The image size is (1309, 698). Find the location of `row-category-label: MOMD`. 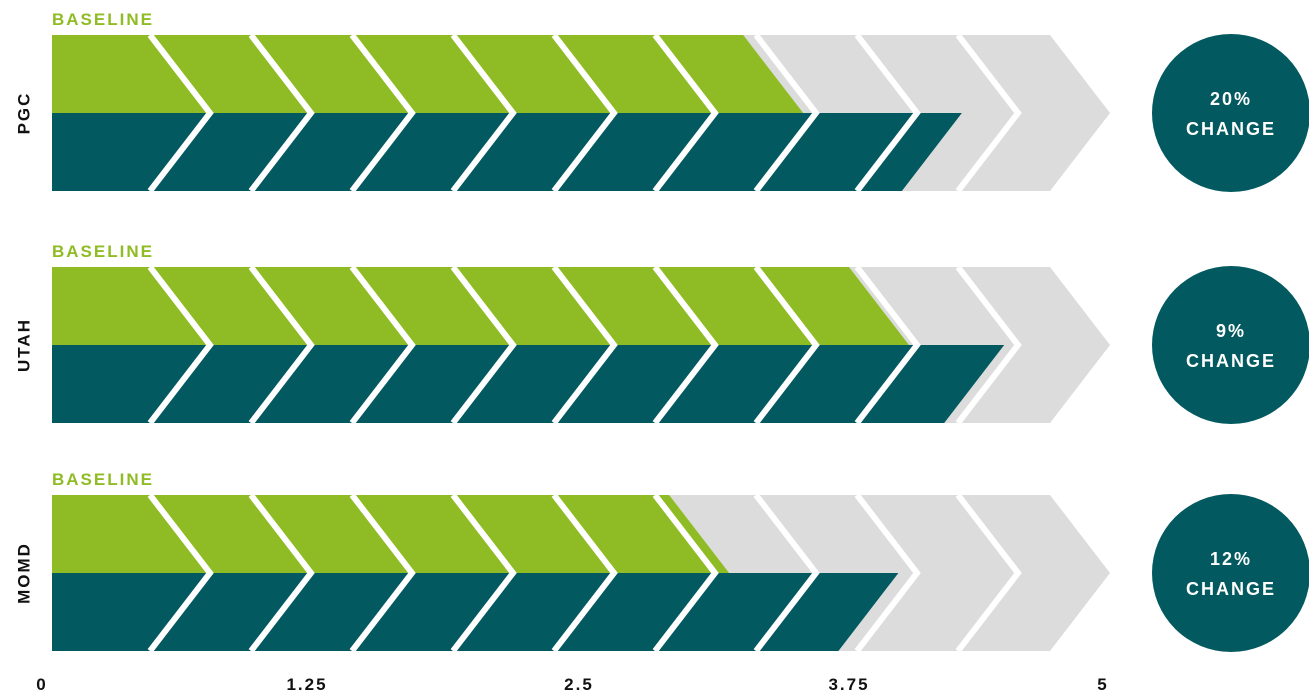

row-category-label: MOMD is located at coordinates (23, 573).